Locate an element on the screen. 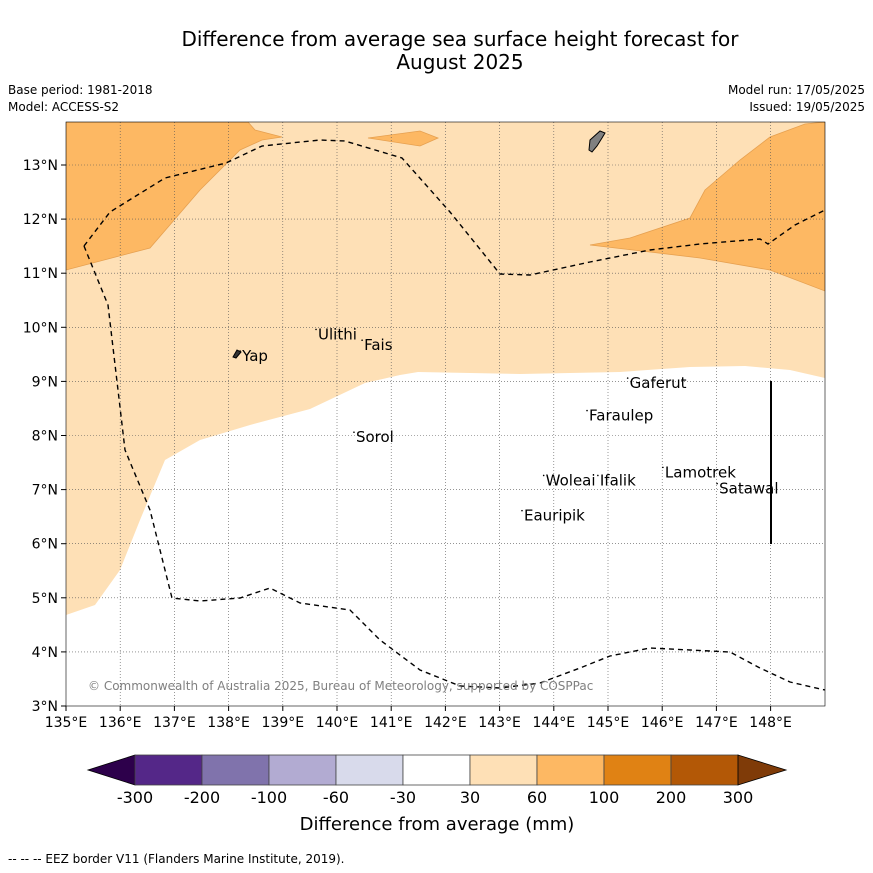  colorbar-label: Difference from average (mm) is located at coordinates (437, 824).